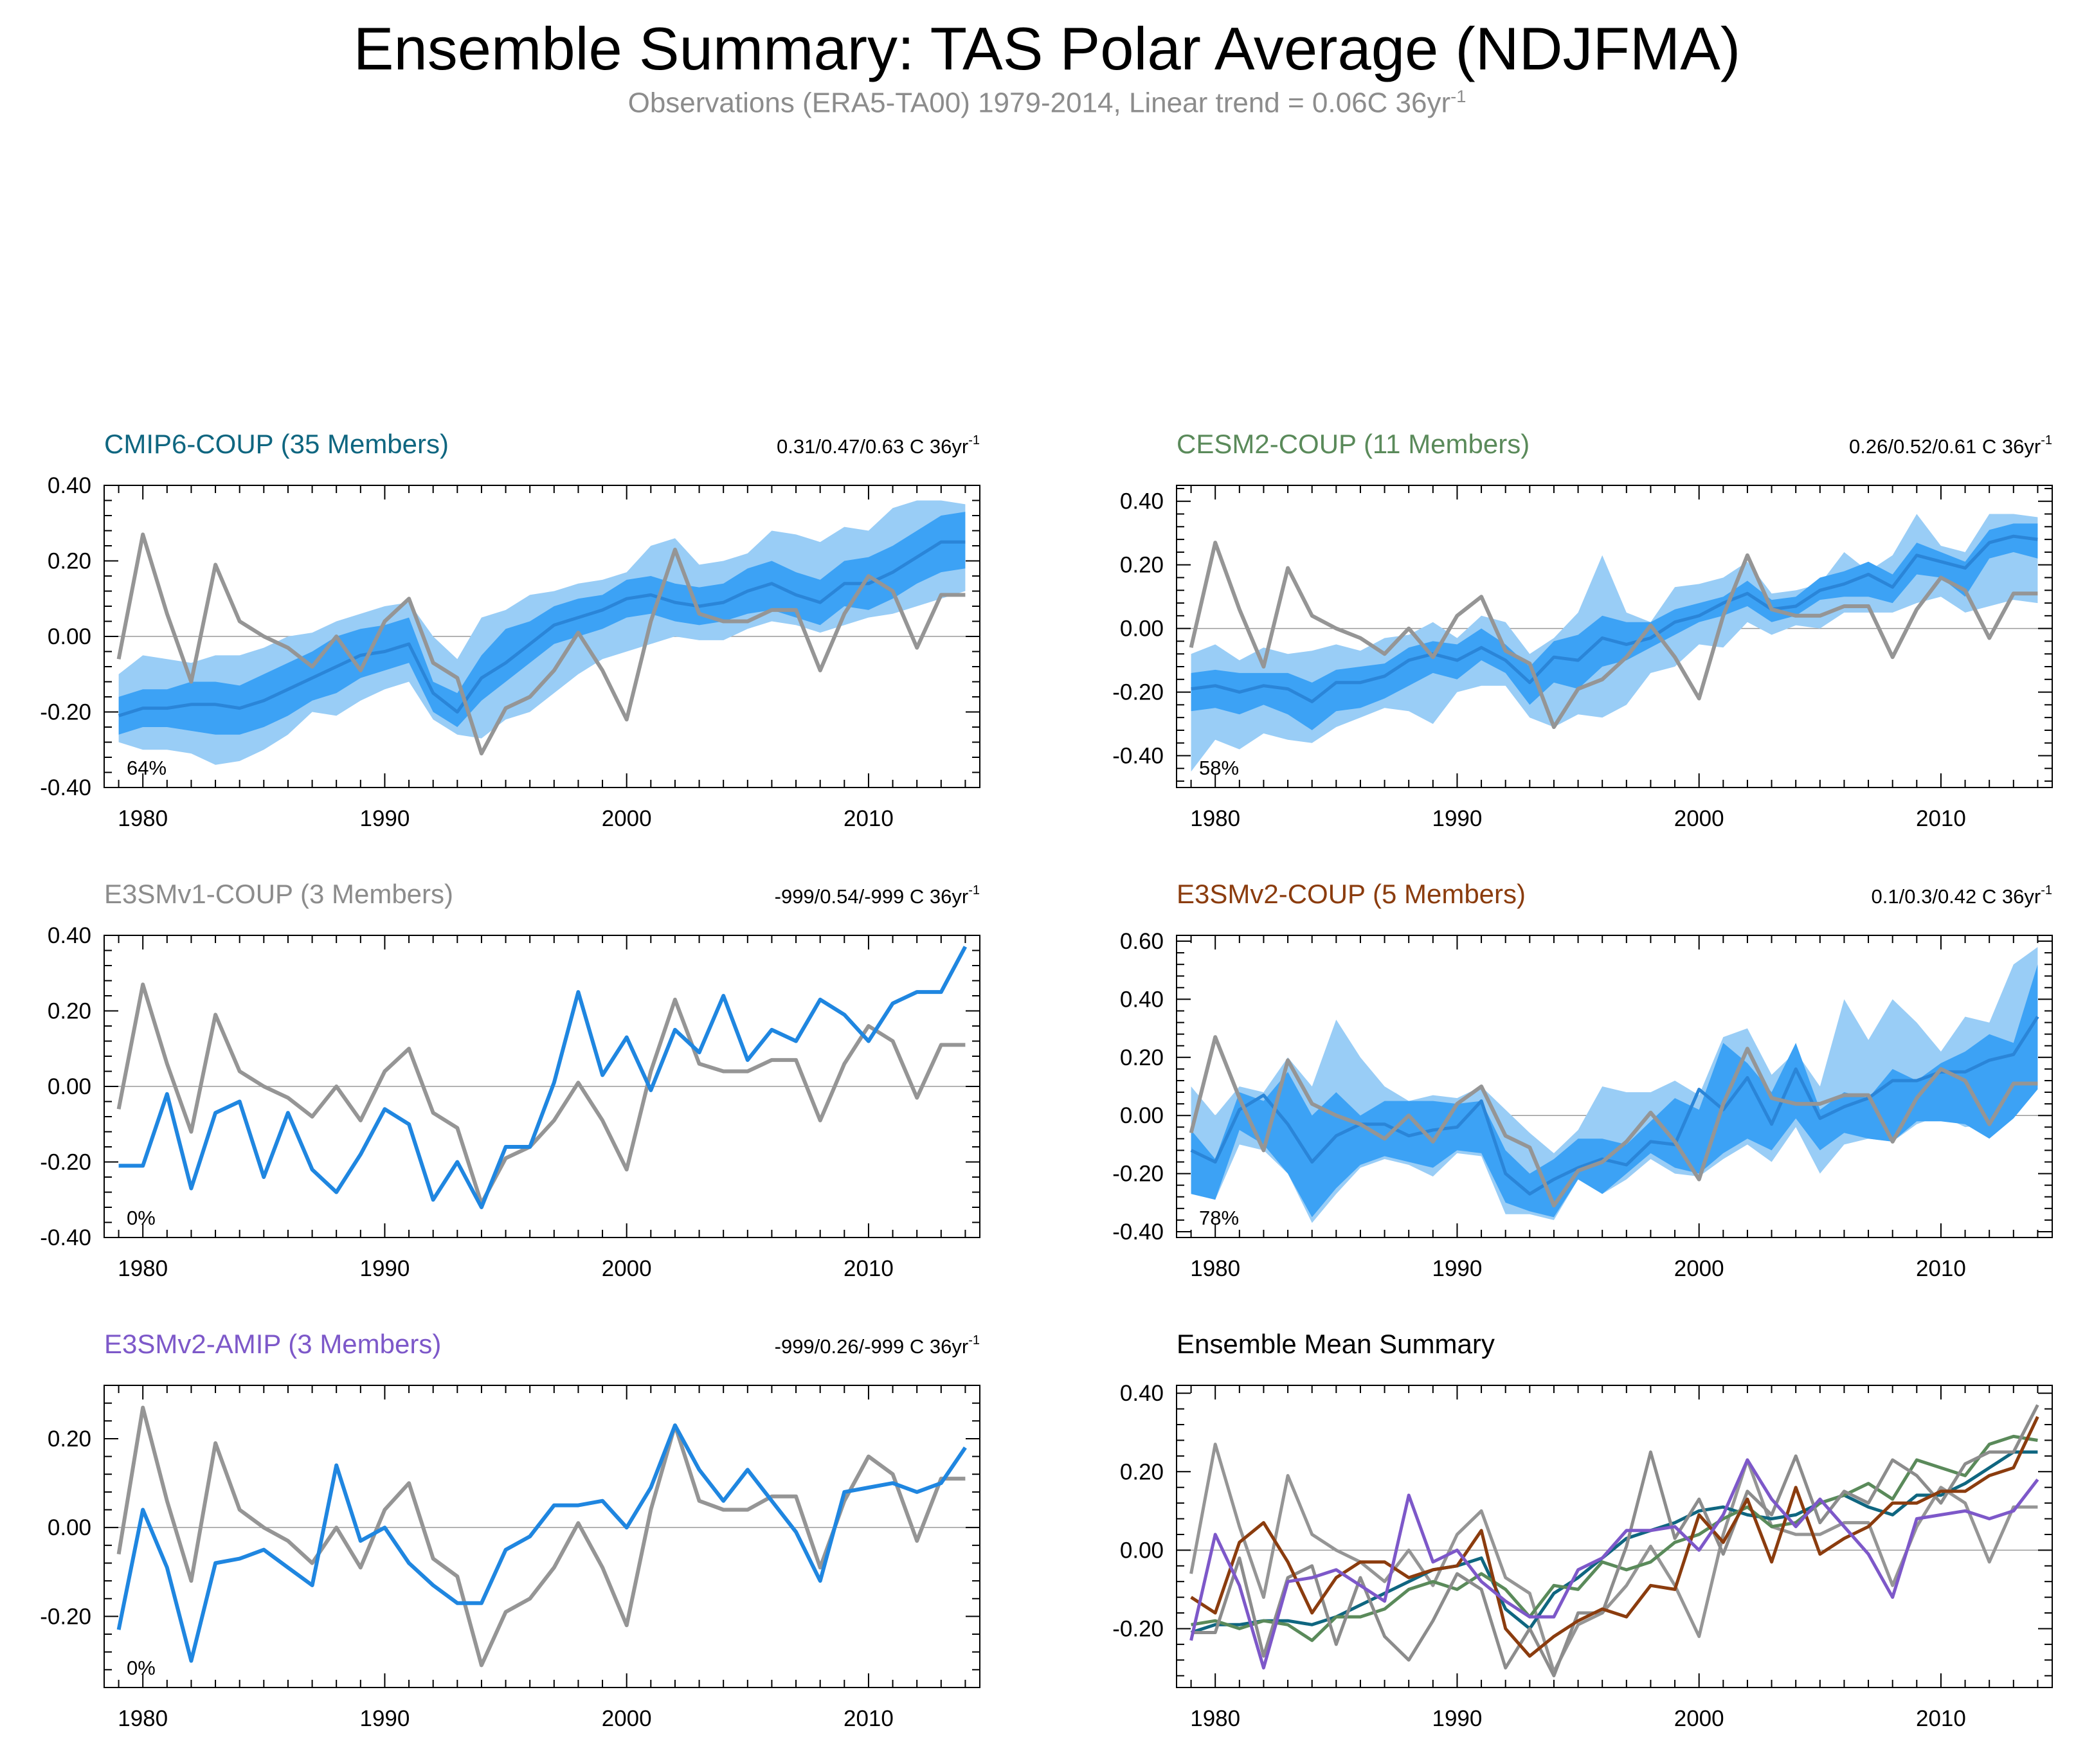 Image resolution: width=2094 pixels, height=1764 pixels. Describe the element at coordinates (278, 894) in the screenshot. I see `panel-title: E3SMv1-COUP (3 Members)` at that location.